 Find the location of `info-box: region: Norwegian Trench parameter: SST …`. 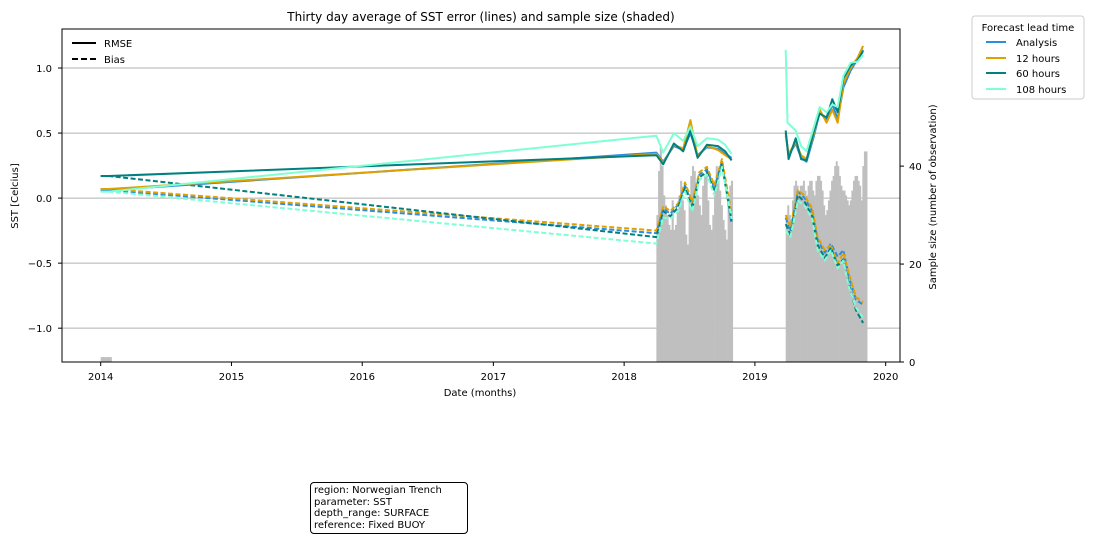

info-box: region: Norwegian Trench parameter: SST … is located at coordinates (389, 508).